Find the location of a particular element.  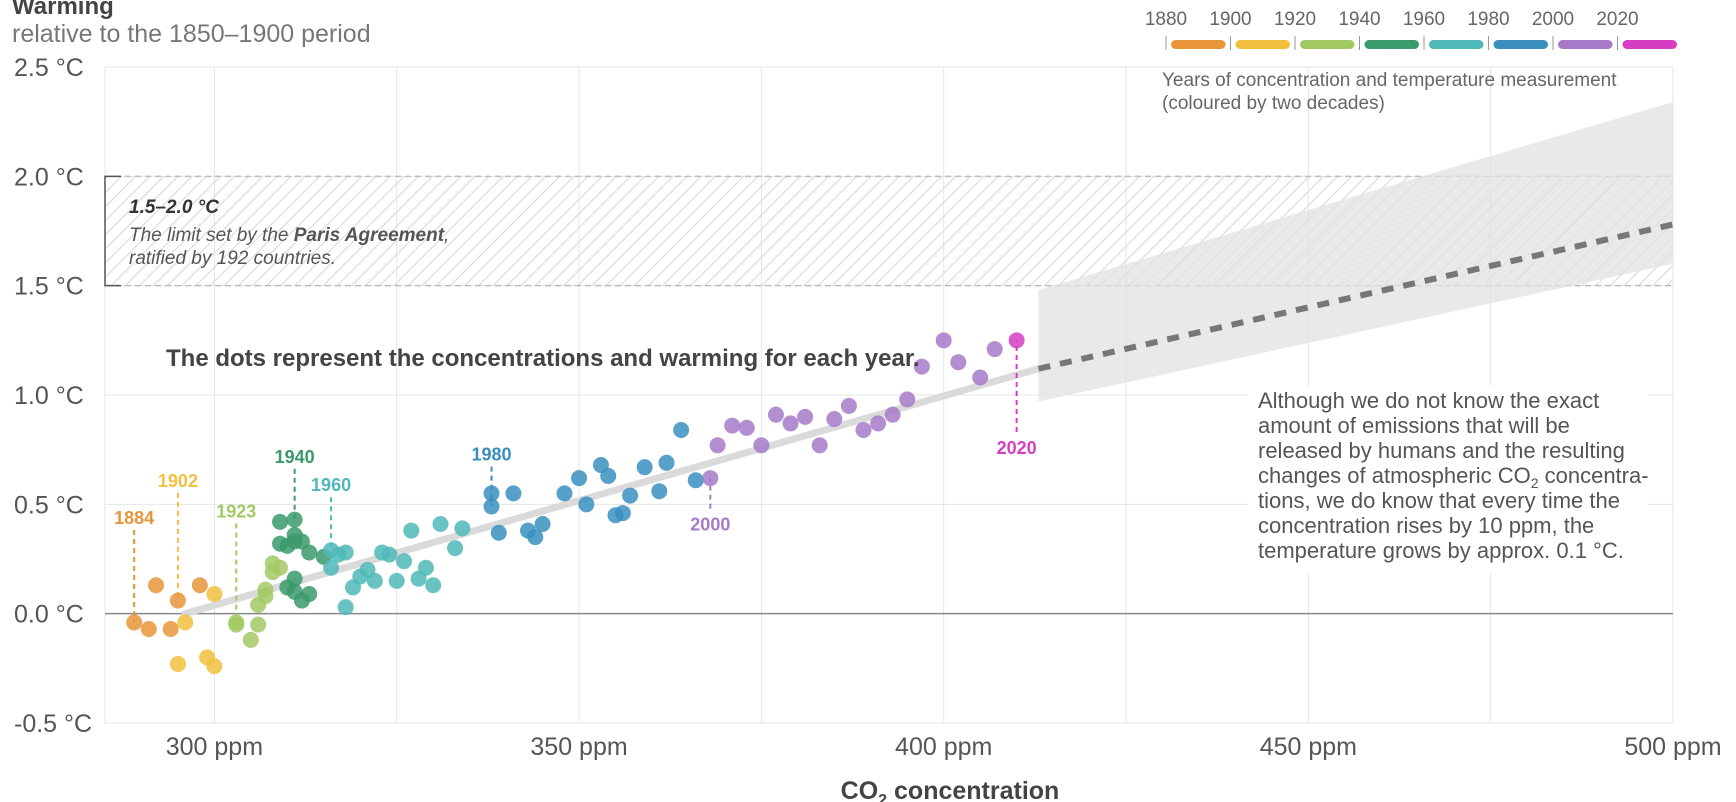

paris-band-bracket is located at coordinates (112, 231).